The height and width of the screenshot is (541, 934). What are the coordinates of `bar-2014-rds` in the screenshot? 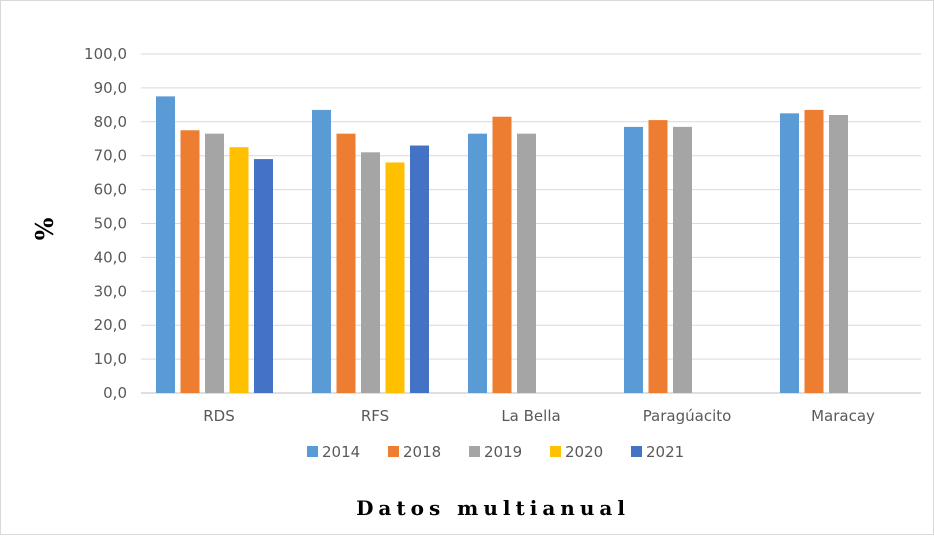 It's located at (165, 244).